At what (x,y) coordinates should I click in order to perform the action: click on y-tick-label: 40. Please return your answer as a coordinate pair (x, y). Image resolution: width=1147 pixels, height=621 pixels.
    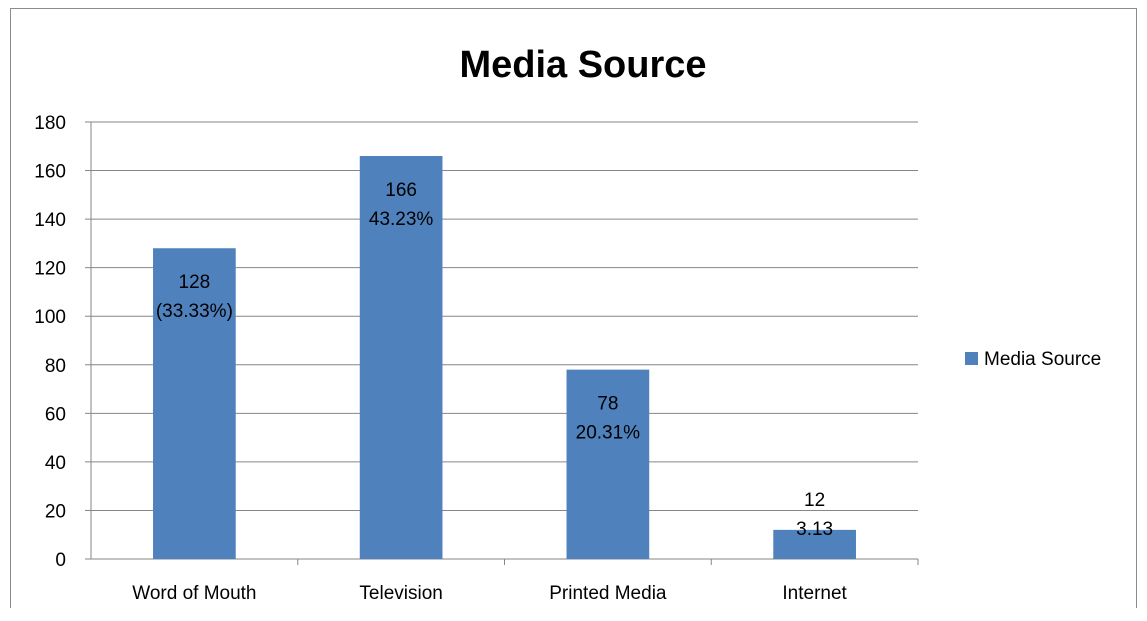
    Looking at the image, I should click on (55, 463).